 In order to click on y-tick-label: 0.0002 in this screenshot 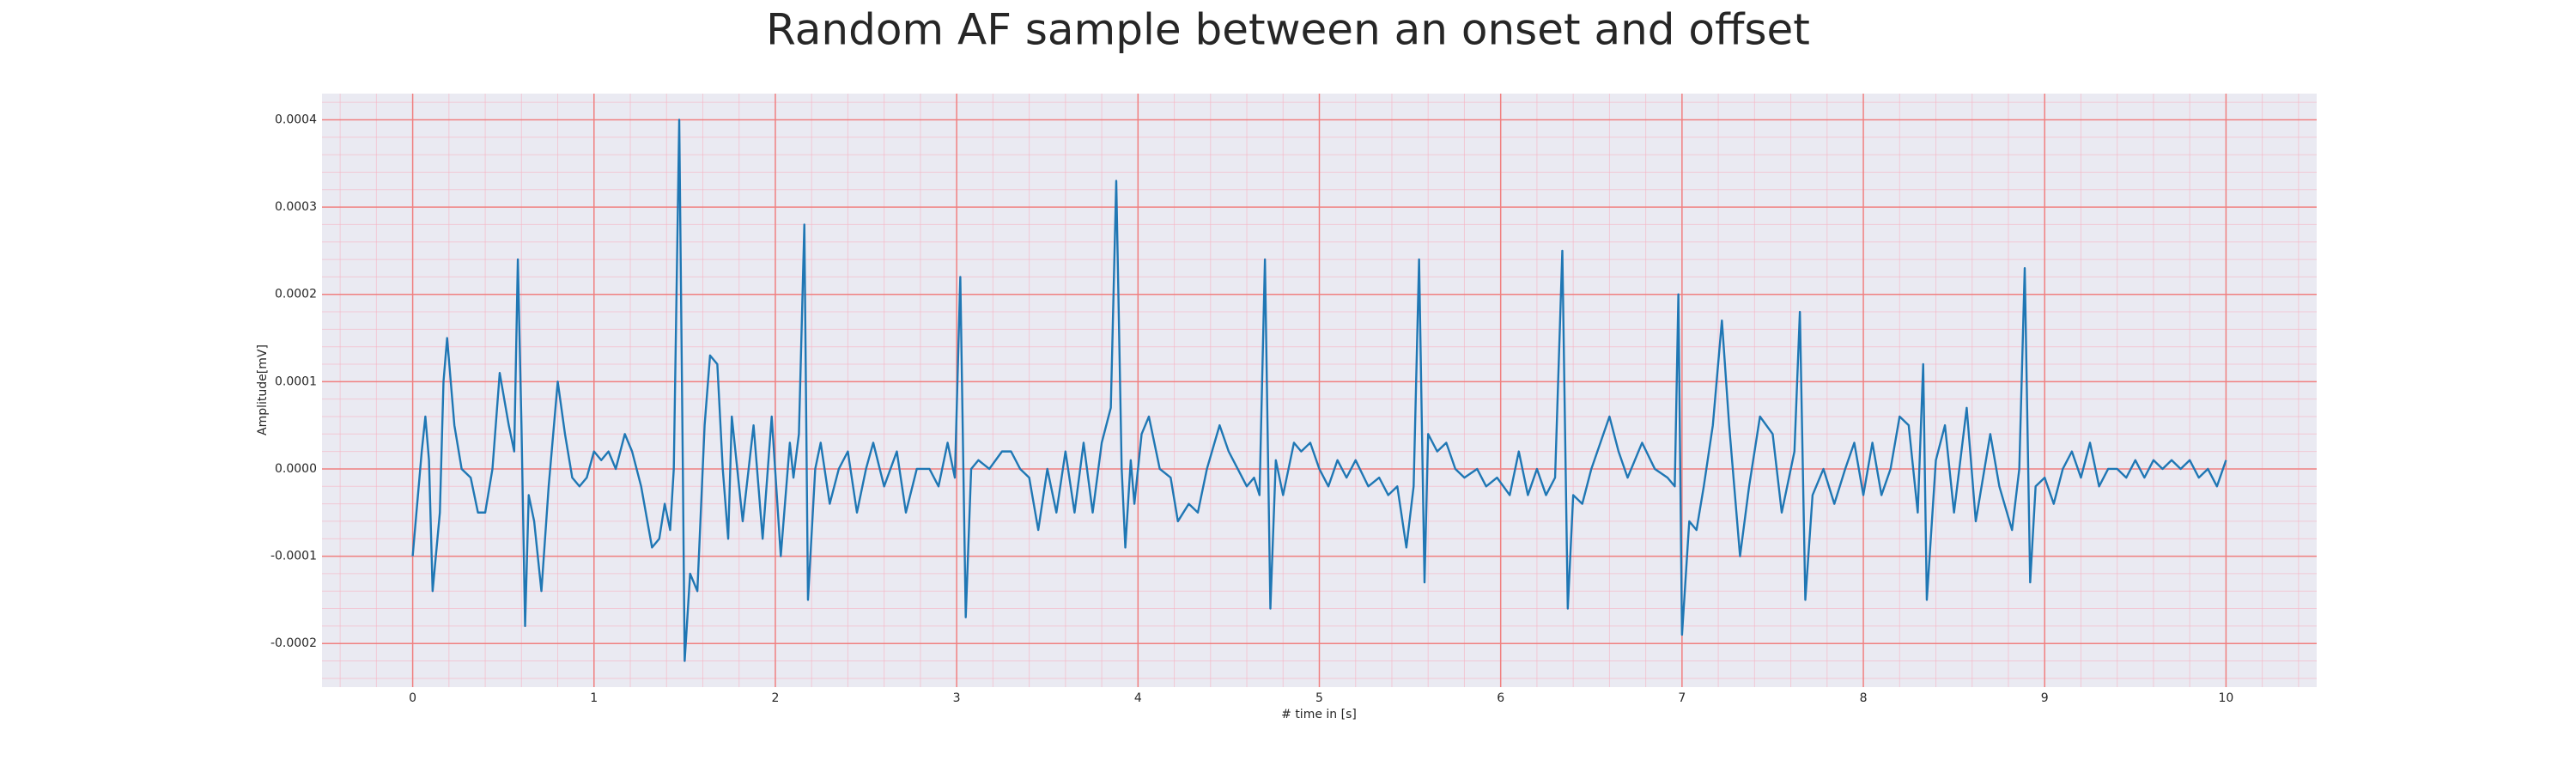, I will do `click(296, 294)`.